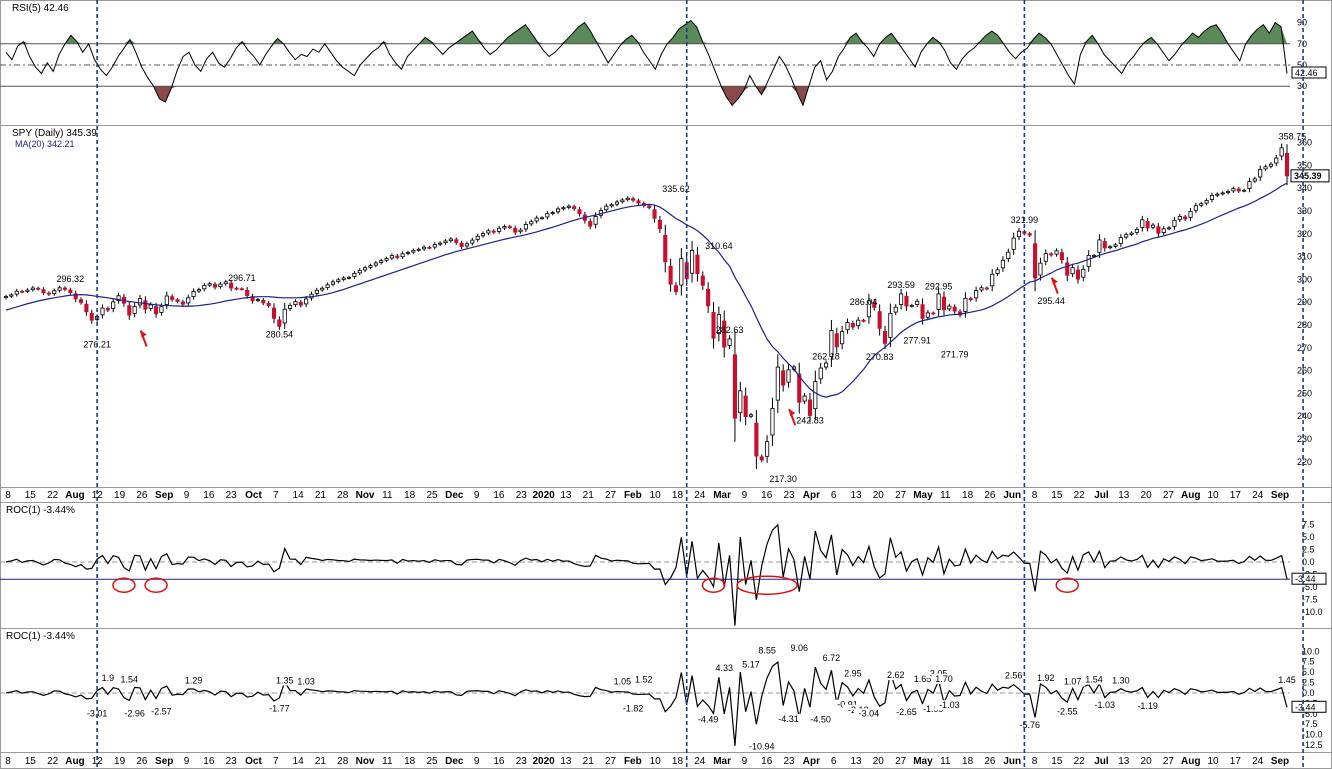 Image resolution: width=1332 pixels, height=769 pixels. What do you see at coordinates (1308, 693) in the screenshot?
I see `roc2-tick-label: 0.0` at bounding box center [1308, 693].